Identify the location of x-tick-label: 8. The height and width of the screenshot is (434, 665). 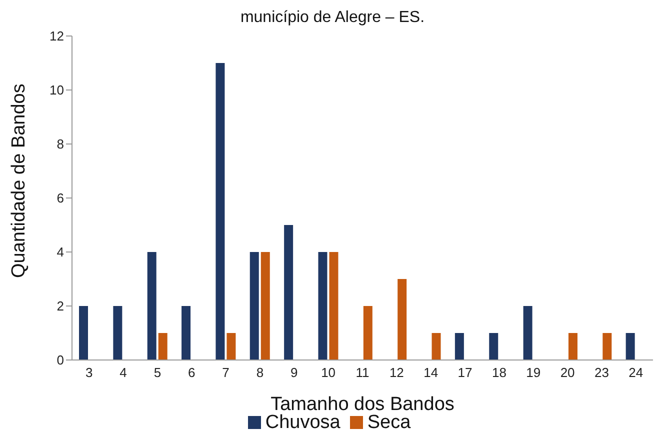
(260, 372).